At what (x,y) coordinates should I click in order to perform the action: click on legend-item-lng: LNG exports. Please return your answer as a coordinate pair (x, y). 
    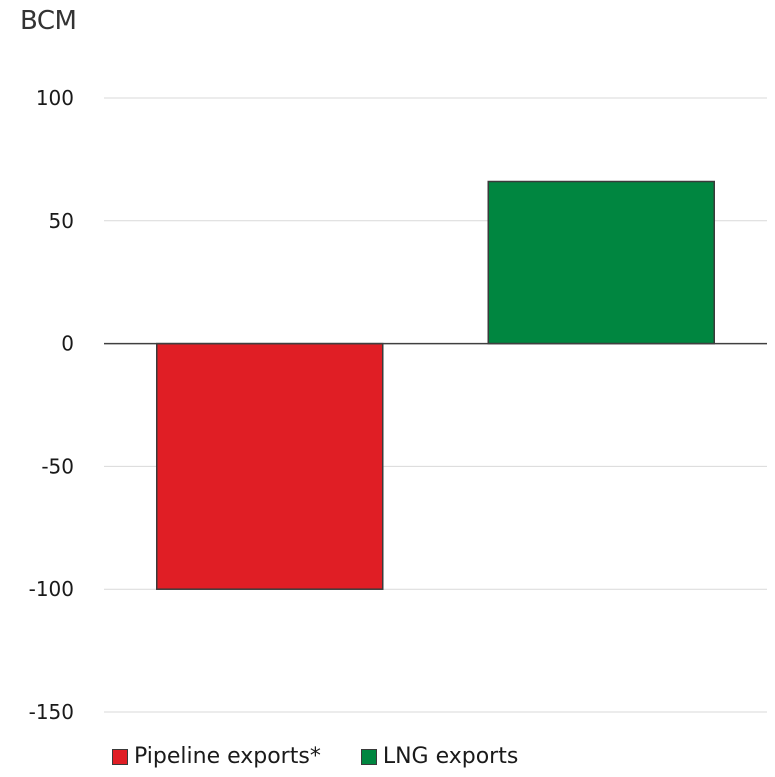
    Looking at the image, I should click on (439, 756).